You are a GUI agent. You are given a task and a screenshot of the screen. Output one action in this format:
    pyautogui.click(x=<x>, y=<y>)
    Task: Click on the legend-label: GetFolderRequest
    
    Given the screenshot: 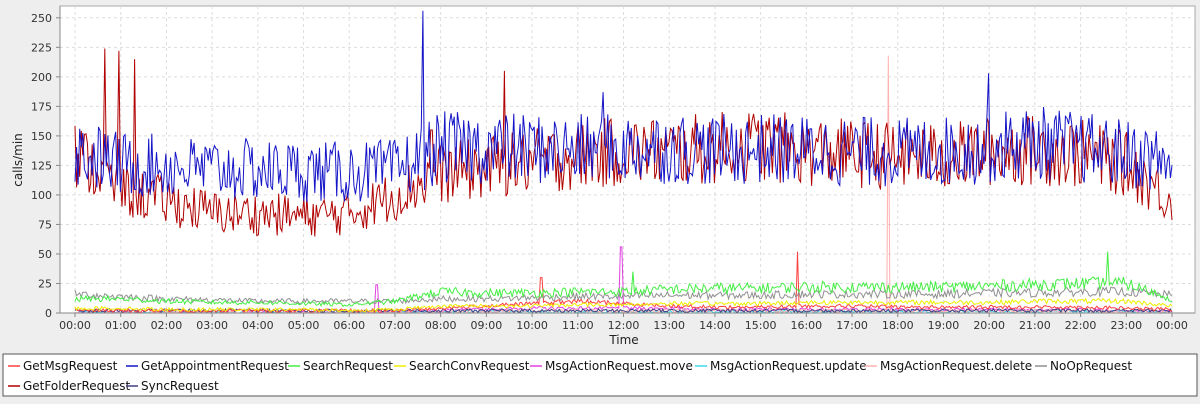 What is the action you would take?
    pyautogui.click(x=77, y=386)
    